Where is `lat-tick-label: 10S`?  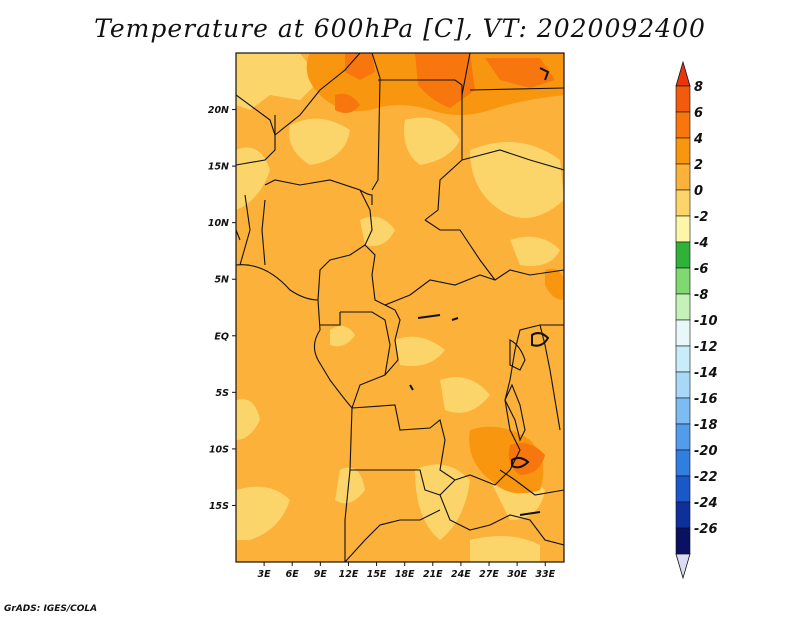 lat-tick-label: 10S is located at coordinates (219, 449).